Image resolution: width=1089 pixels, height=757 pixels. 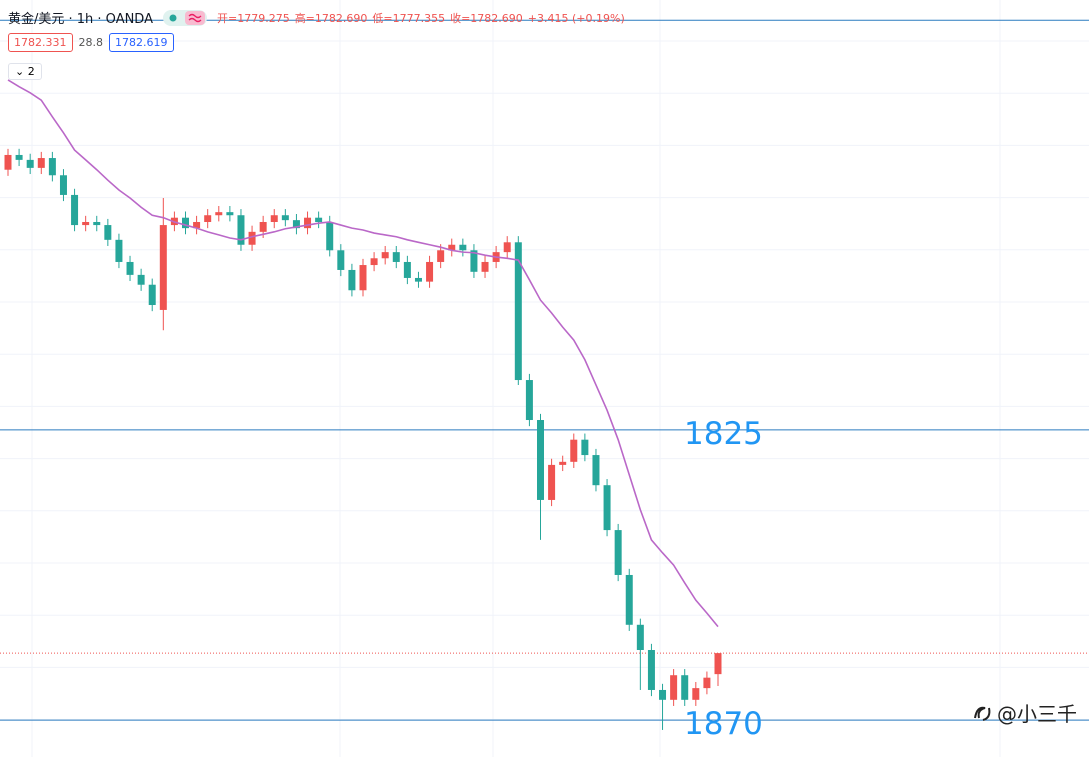 I want to click on horizontal-line-label: 1870, so click(x=723, y=724).